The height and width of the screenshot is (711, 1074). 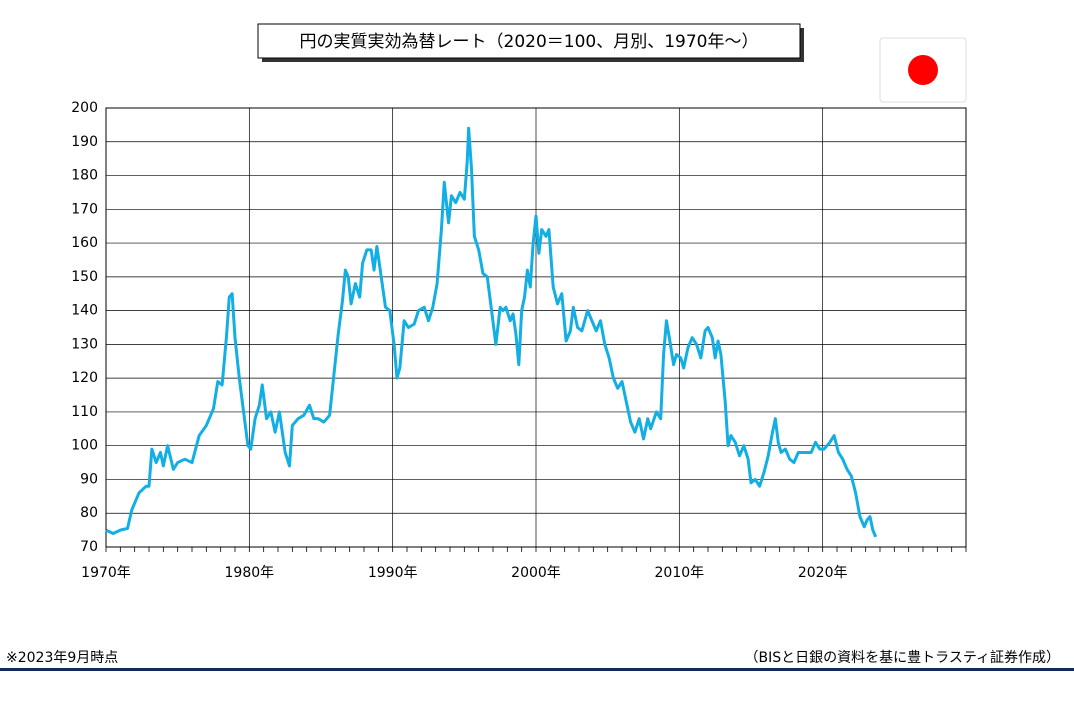 I want to click on y-tick-label: 200, so click(x=84, y=108).